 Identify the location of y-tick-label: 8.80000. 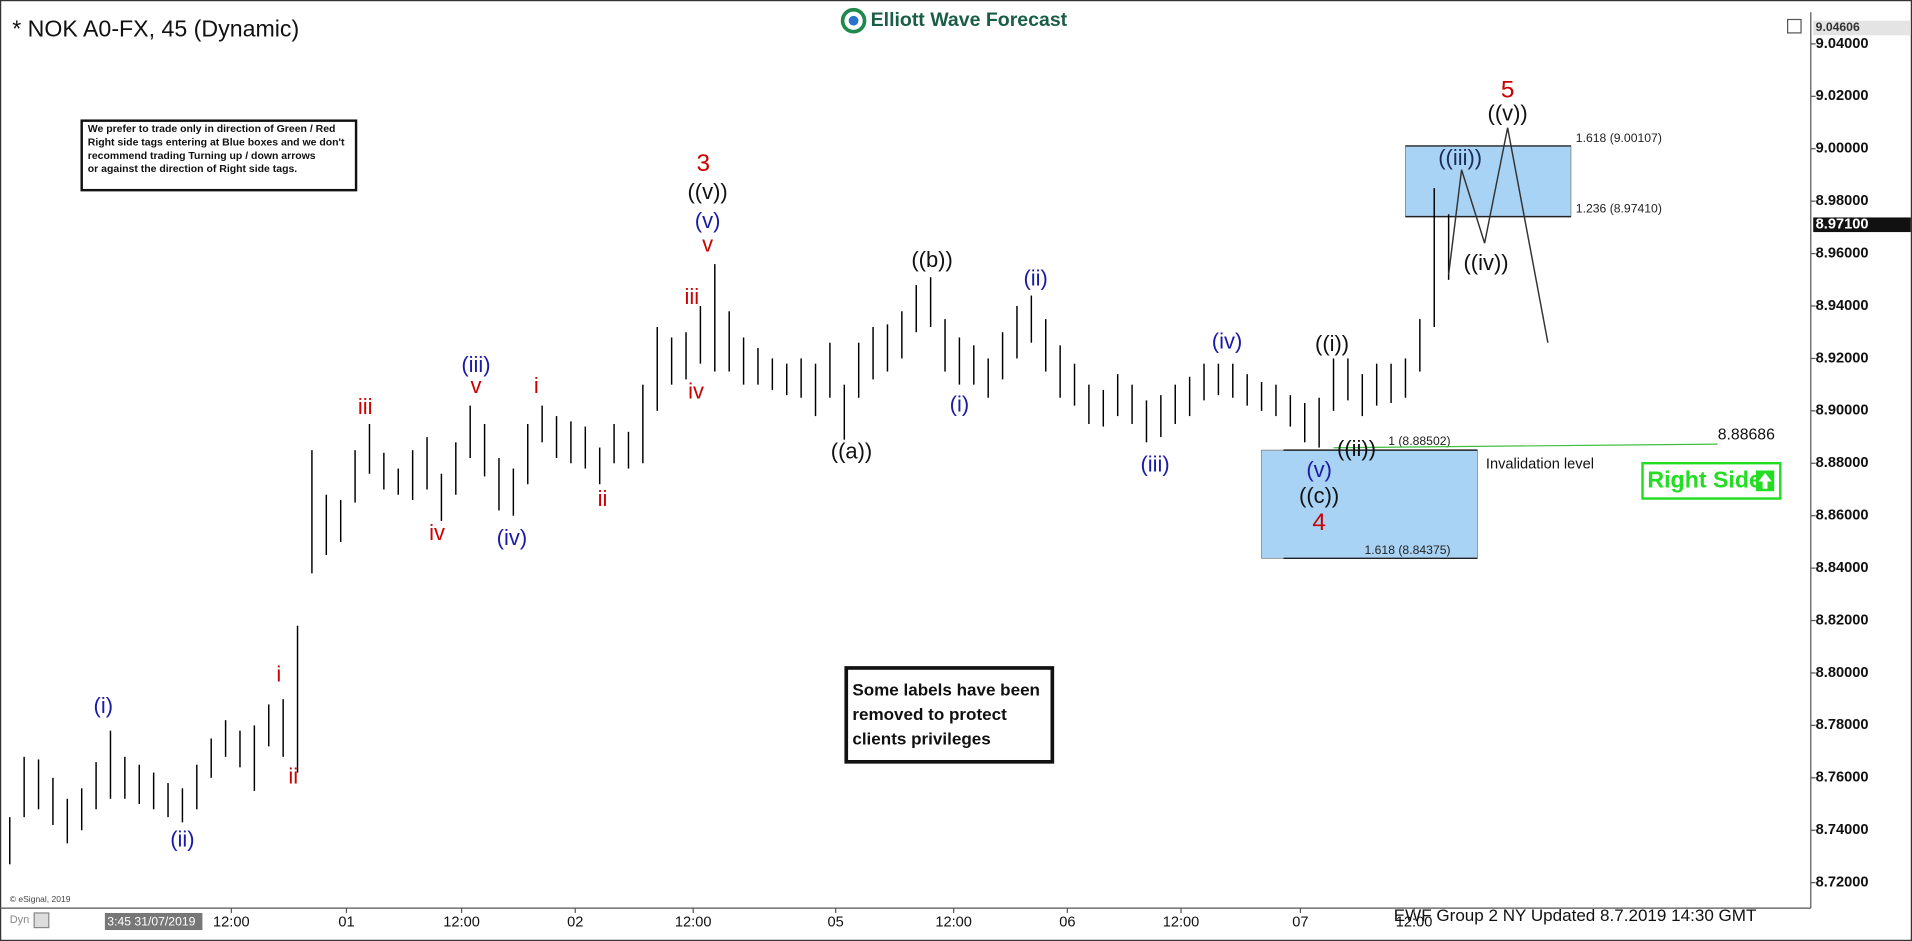
(1842, 673).